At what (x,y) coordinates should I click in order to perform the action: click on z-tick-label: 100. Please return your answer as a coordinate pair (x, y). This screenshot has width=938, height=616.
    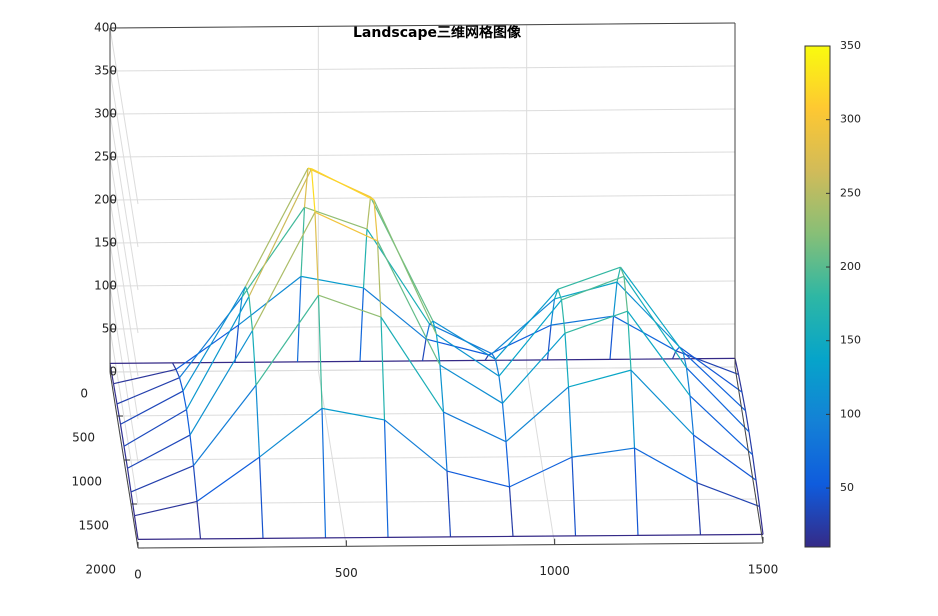
    Looking at the image, I should click on (105, 286).